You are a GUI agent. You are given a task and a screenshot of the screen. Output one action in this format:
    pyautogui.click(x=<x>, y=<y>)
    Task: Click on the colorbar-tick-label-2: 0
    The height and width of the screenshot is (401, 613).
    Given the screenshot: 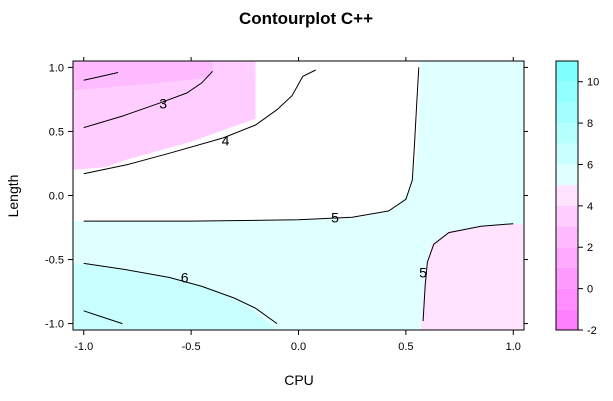 What is the action you would take?
    pyautogui.click(x=590, y=290)
    